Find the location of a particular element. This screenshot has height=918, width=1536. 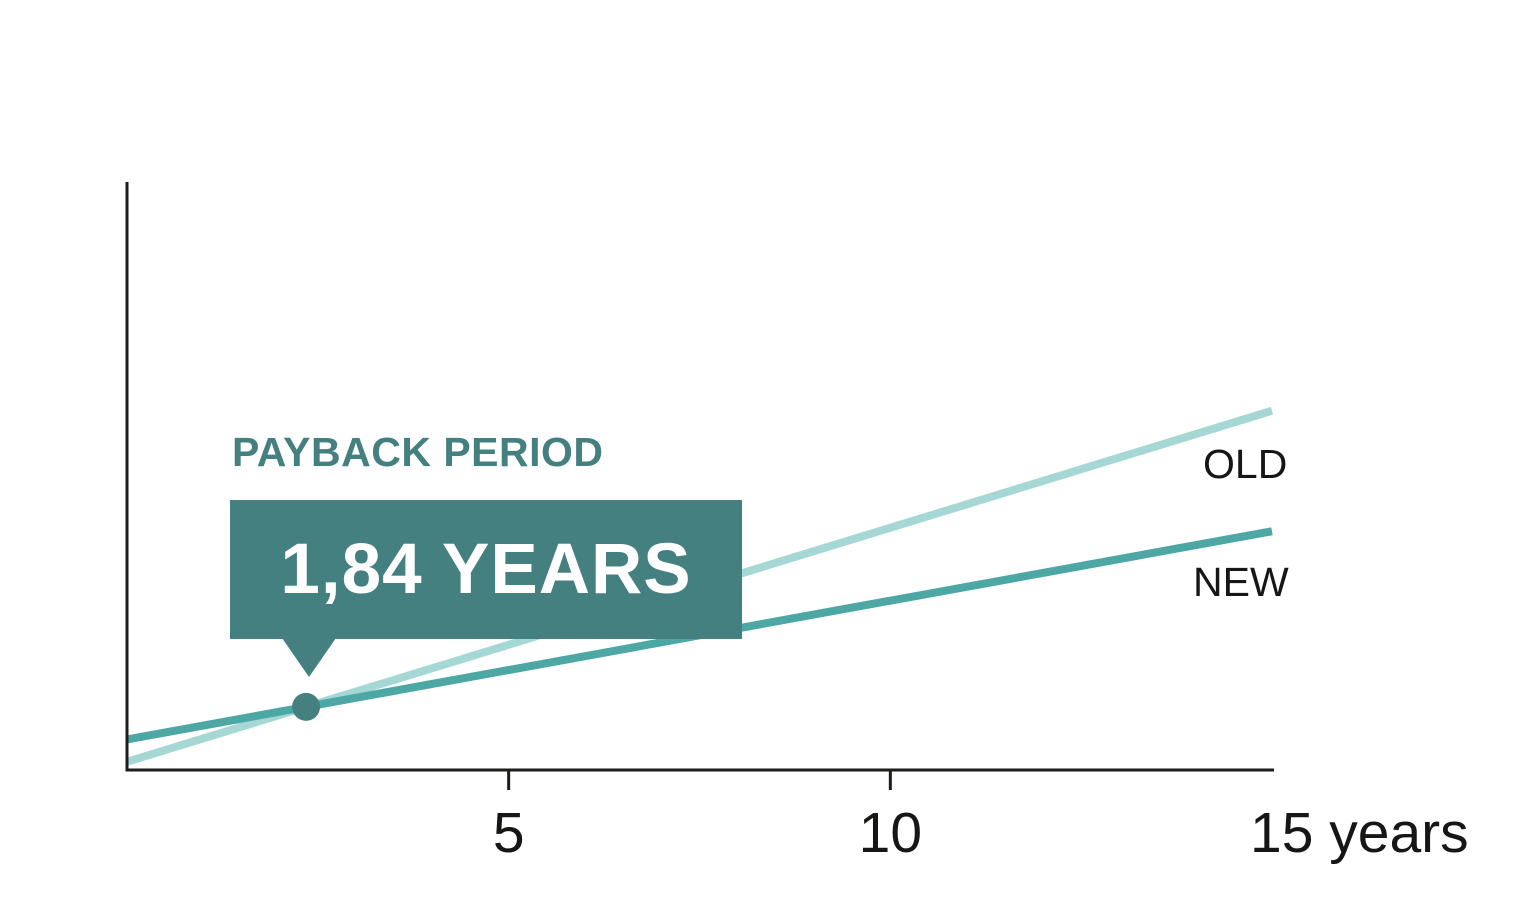

x-axis-end-label: 15 years is located at coordinates (1359, 833).